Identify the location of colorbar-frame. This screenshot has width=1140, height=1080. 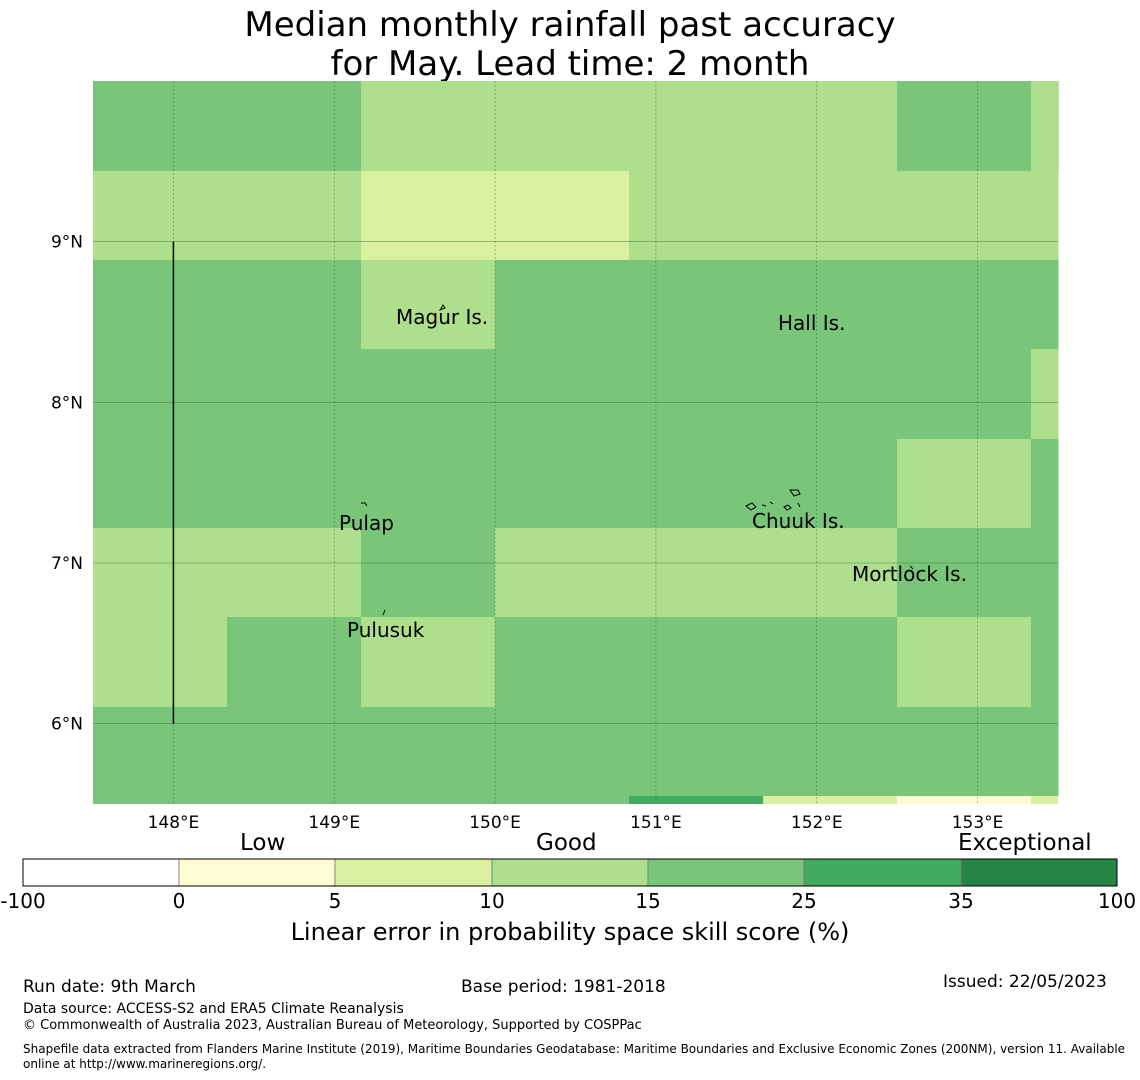
(570, 872).